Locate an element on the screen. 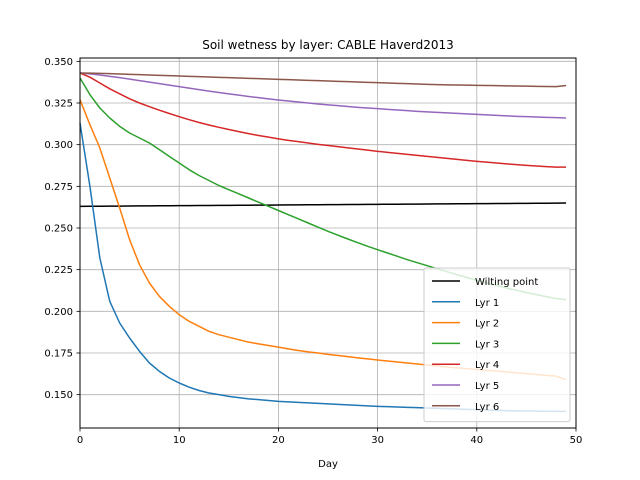 This screenshot has width=640, height=480. legend-label: Lyr 5 is located at coordinates (487, 386).